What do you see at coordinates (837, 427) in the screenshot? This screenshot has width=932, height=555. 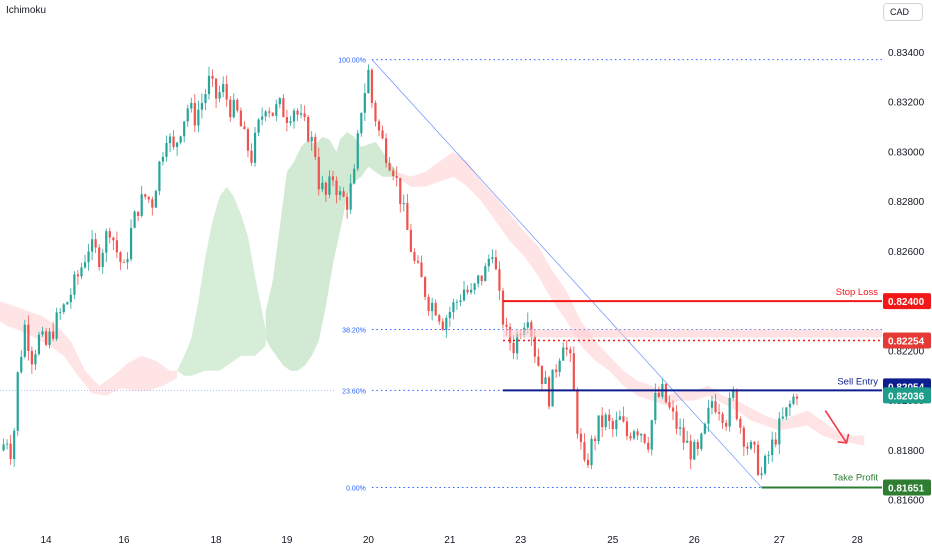 I see `down-arrow-icon` at bounding box center [837, 427].